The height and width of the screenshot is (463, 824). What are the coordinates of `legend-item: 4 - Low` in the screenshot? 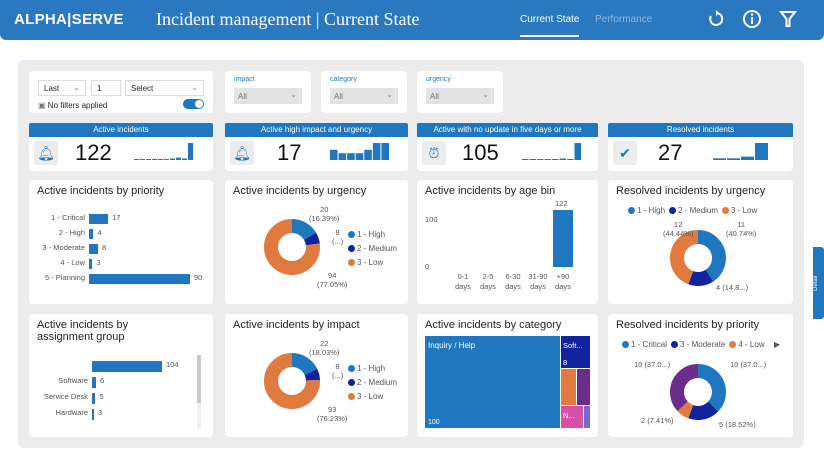 It's located at (747, 344).